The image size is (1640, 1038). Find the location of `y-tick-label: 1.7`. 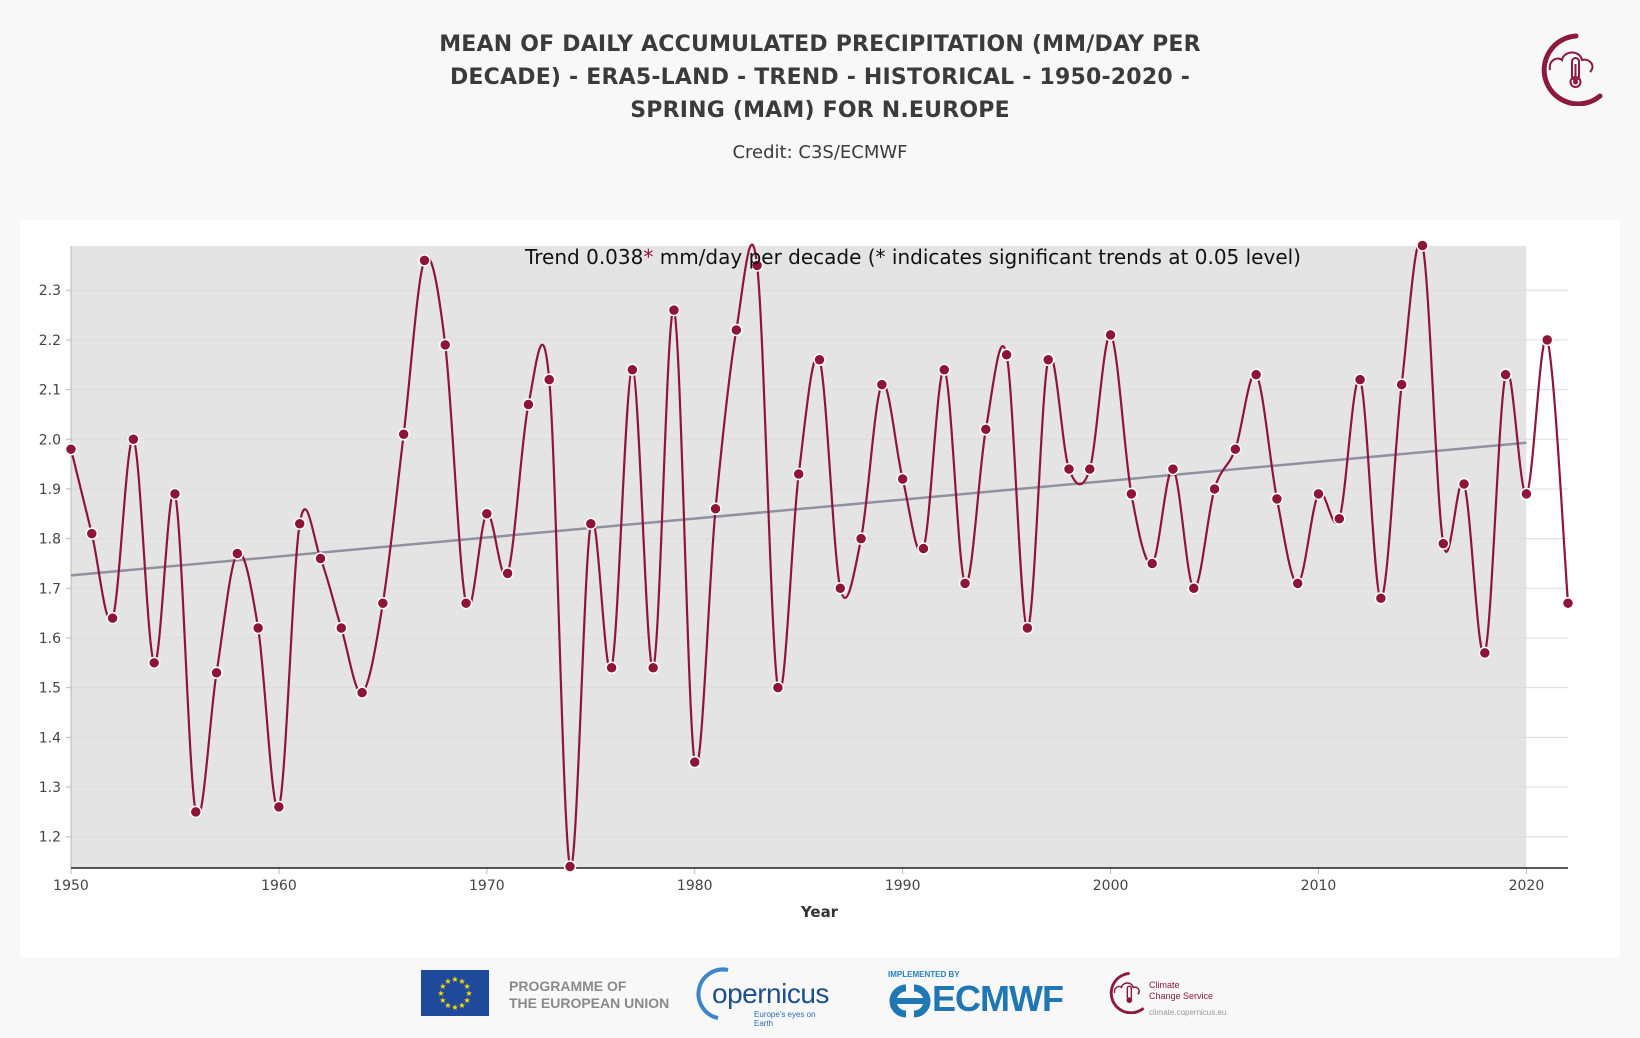

y-tick-label: 1.7 is located at coordinates (50, 589).